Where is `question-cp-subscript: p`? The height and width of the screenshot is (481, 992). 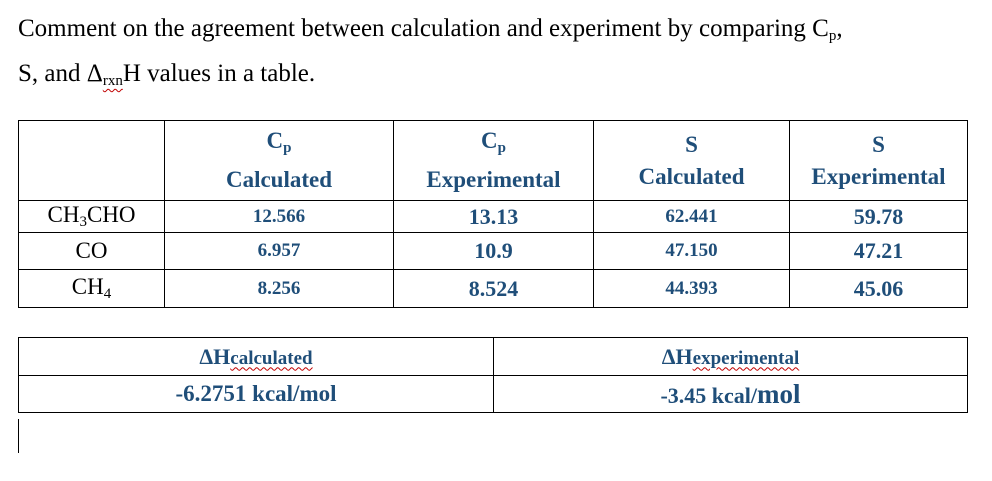
question-cp-subscript: p is located at coordinates (832, 36).